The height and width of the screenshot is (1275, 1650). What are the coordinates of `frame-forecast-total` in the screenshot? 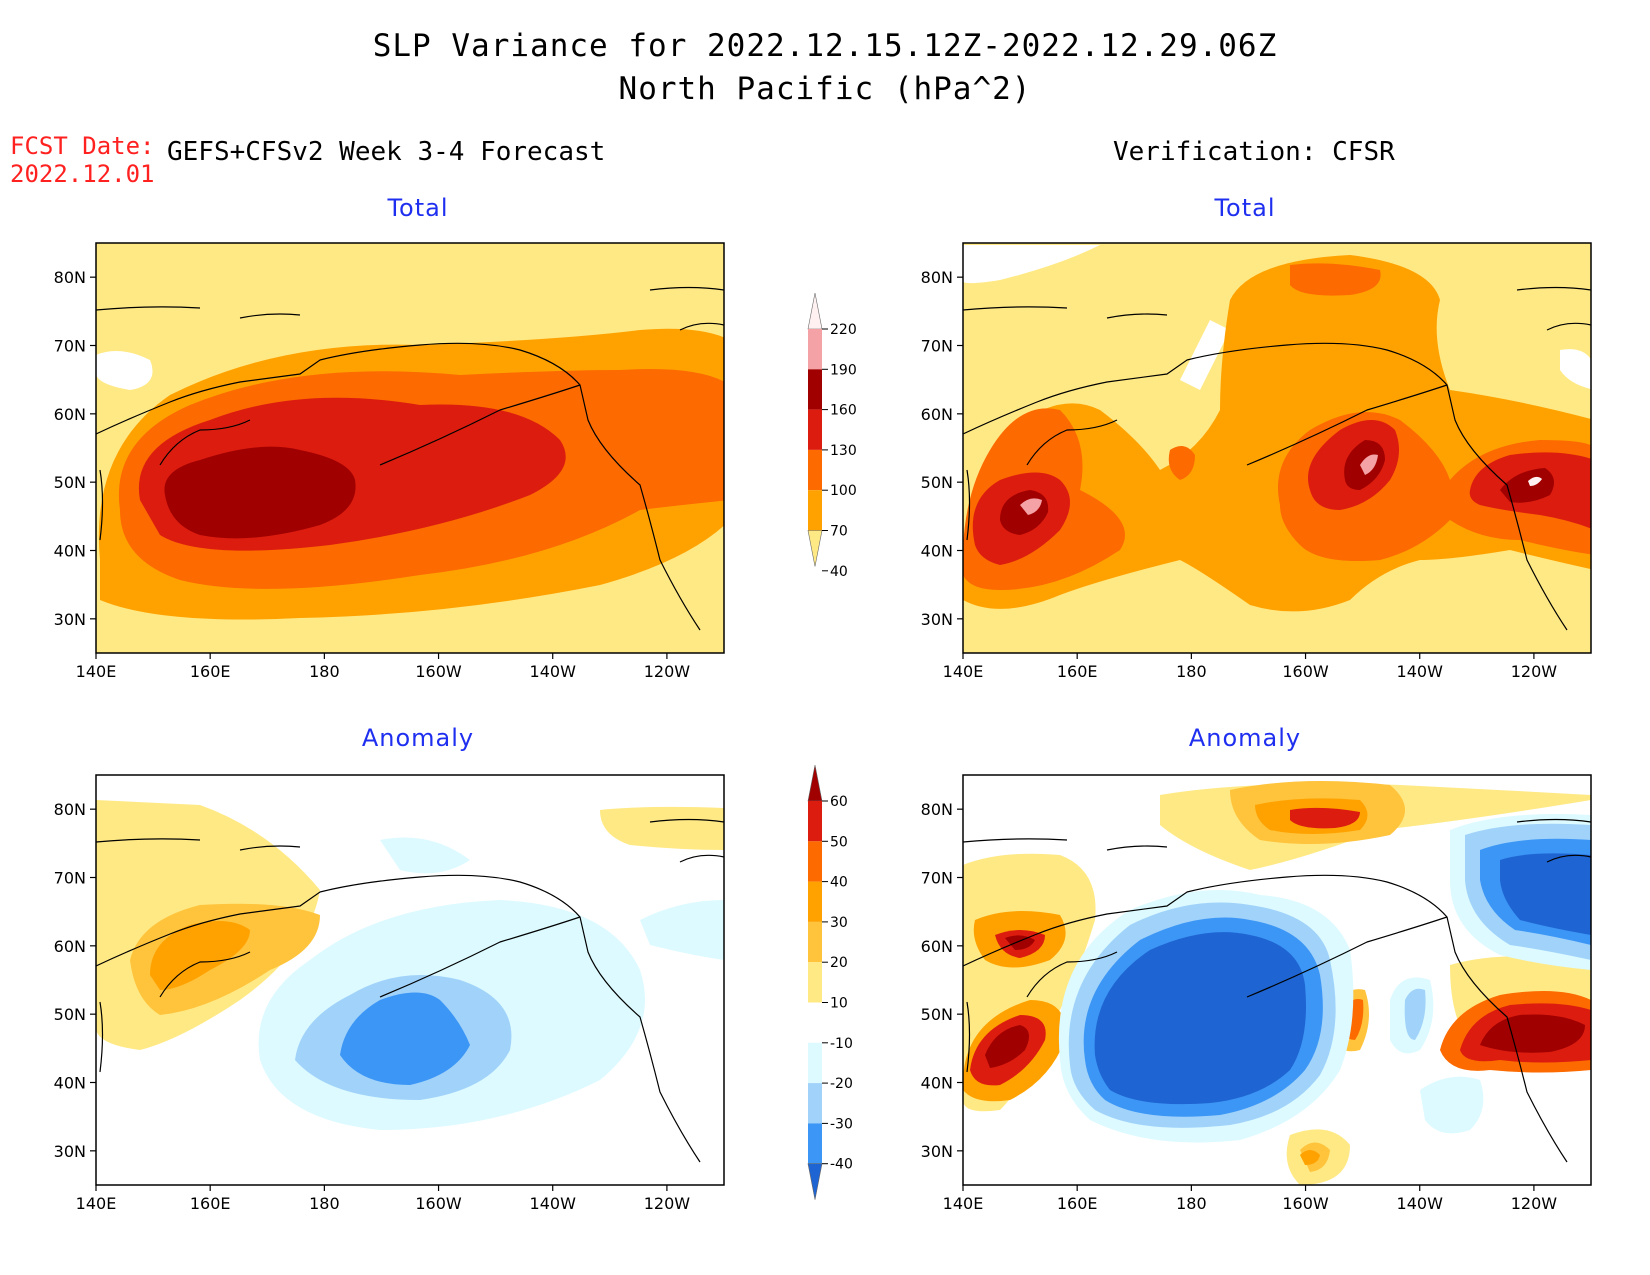 It's located at (410, 448).